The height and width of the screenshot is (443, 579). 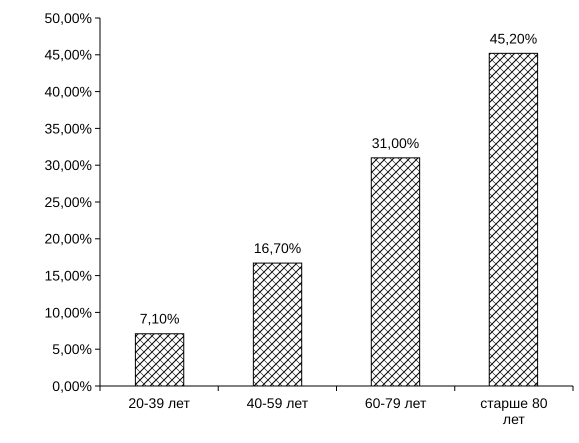 I want to click on x-tick-label: 40-59 лет, so click(x=277, y=403).